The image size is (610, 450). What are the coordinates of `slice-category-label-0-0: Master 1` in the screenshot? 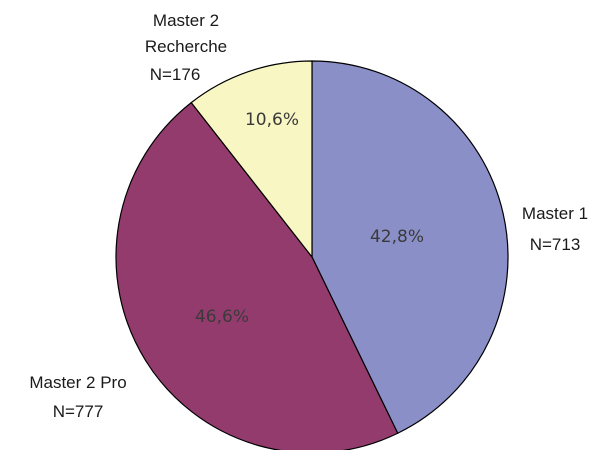 It's located at (555, 213).